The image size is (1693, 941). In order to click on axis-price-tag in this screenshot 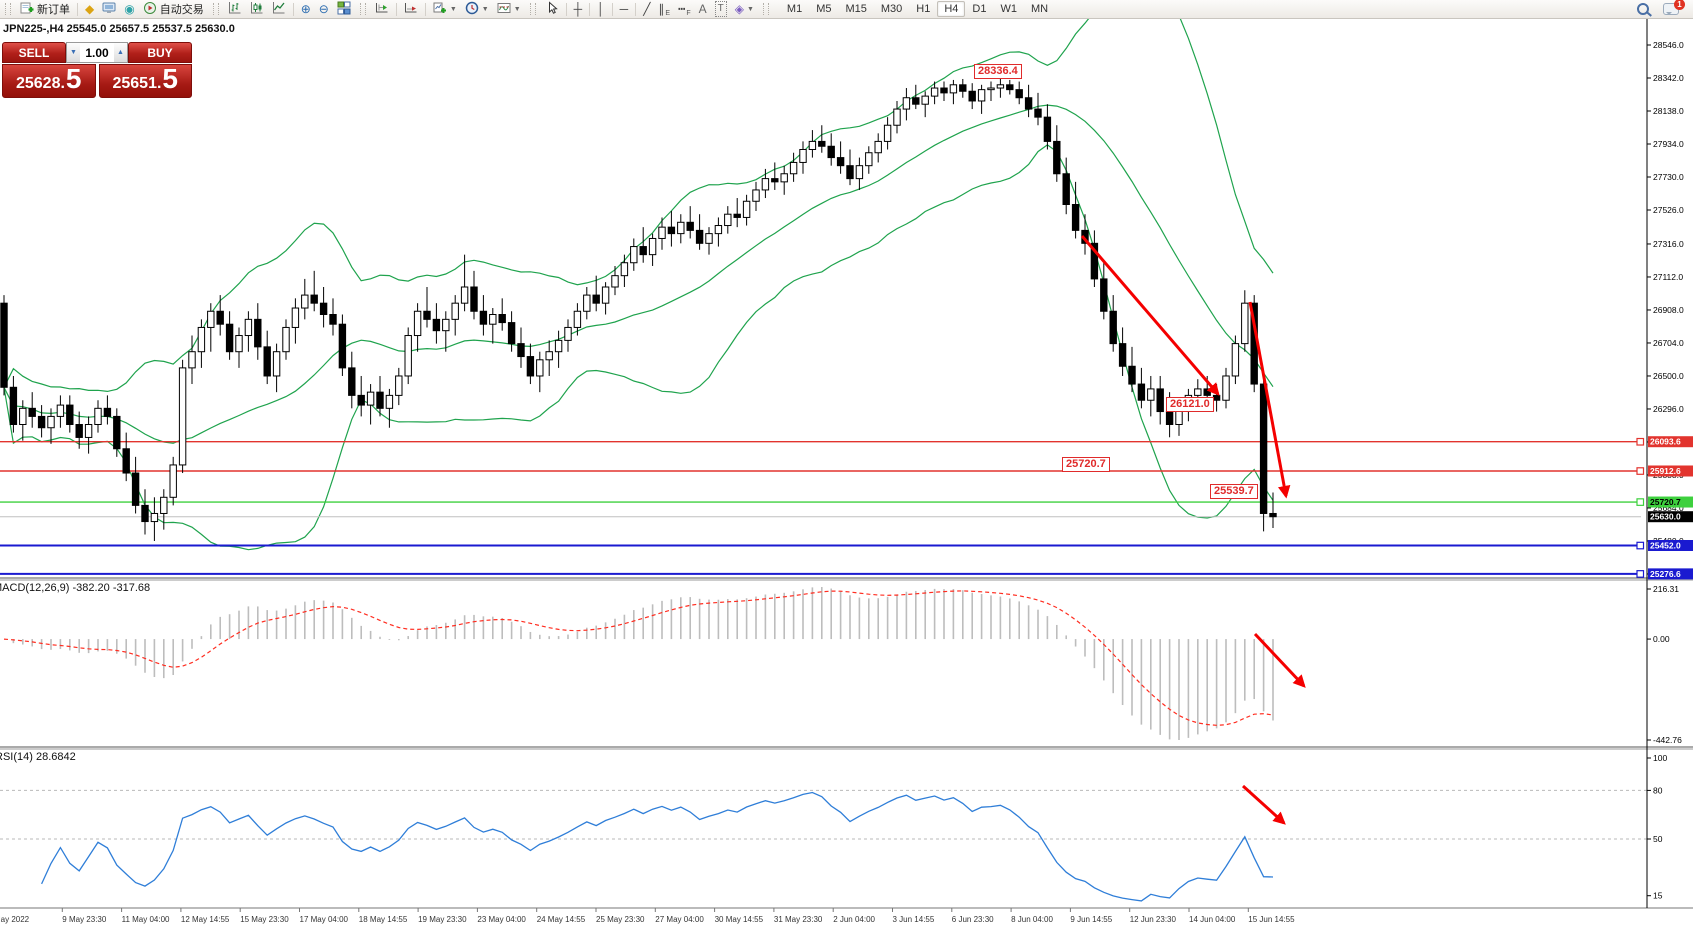, I will do `click(1670, 502)`.